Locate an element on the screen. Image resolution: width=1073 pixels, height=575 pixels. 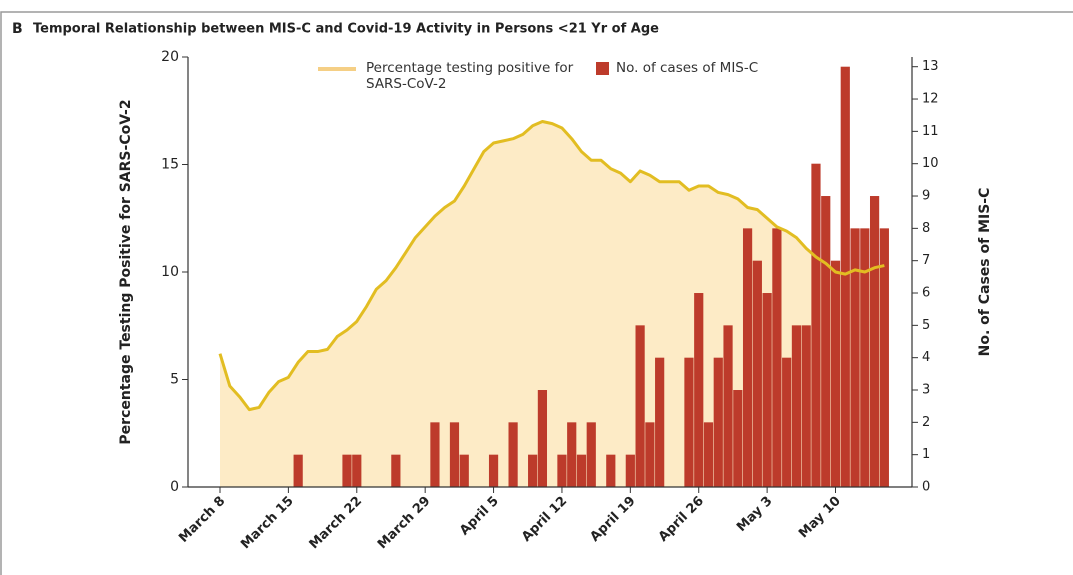
x-tick-label: April 19 is located at coordinates (613, 519).